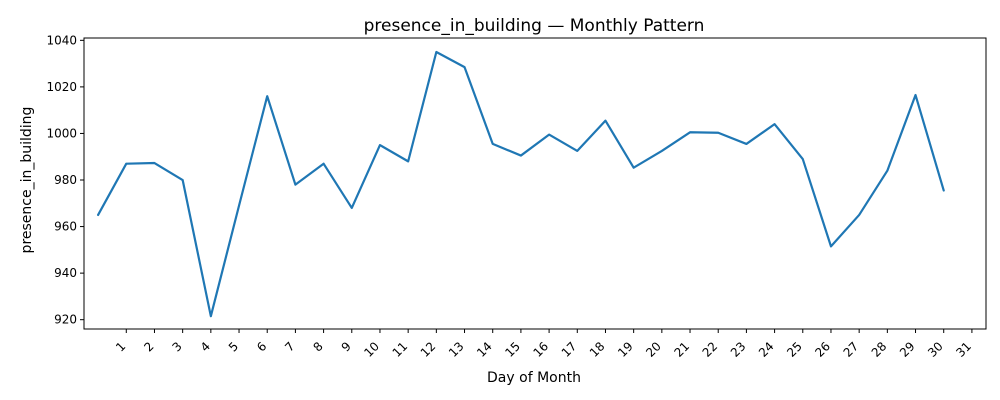 This screenshot has width=1000, height=400. What do you see at coordinates (176, 346) in the screenshot?
I see `x-tick-label: 3` at bounding box center [176, 346].